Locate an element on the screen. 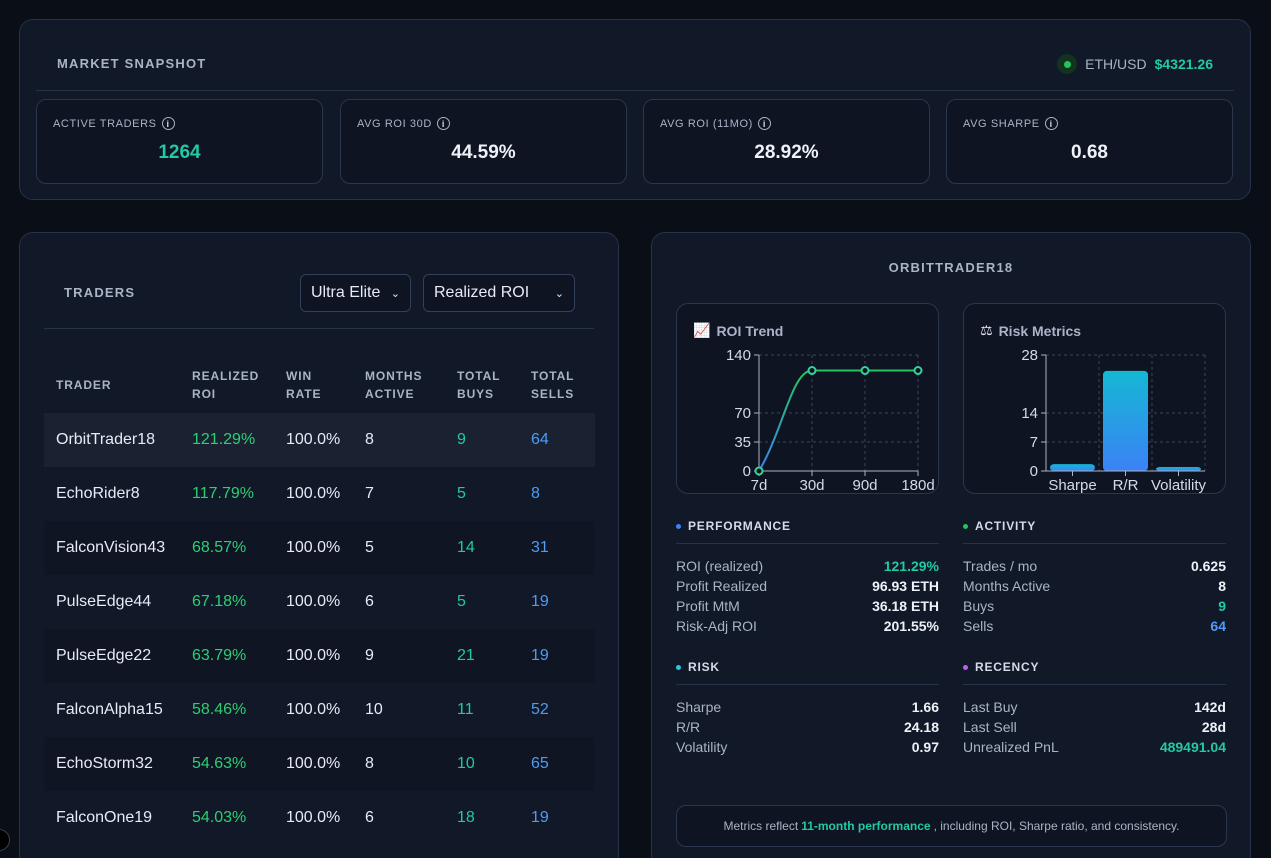 The width and height of the screenshot is (1271, 858). risk-section: RISK Sharpe 1.66 R/R 24.18 Volatility 0.97 is located at coordinates (807, 708).